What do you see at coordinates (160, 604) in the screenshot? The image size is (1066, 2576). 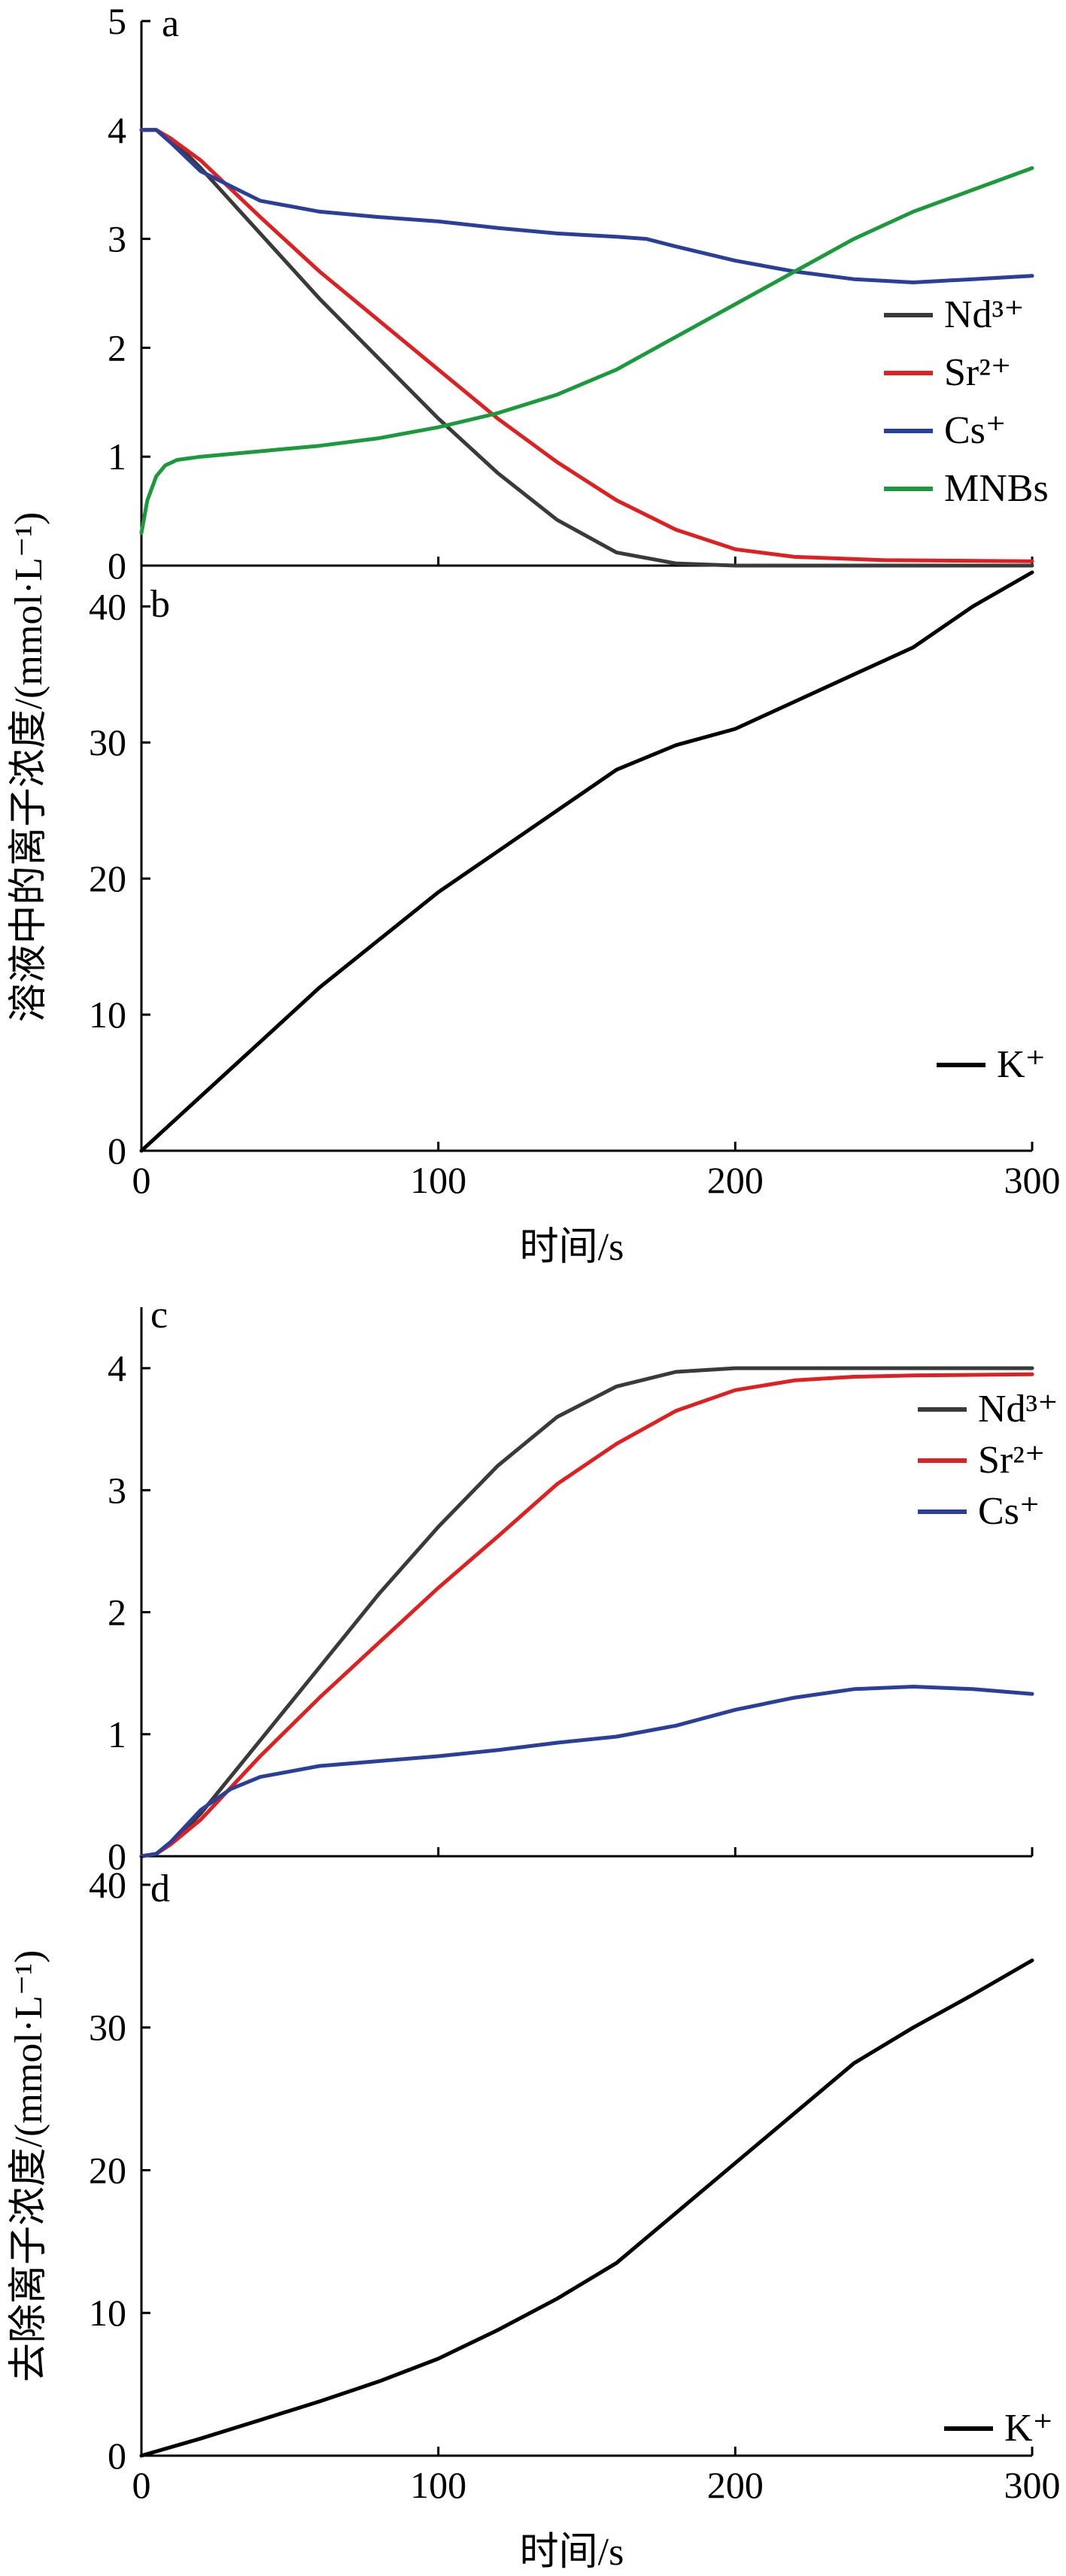 I see `panel-label-b: b` at bounding box center [160, 604].